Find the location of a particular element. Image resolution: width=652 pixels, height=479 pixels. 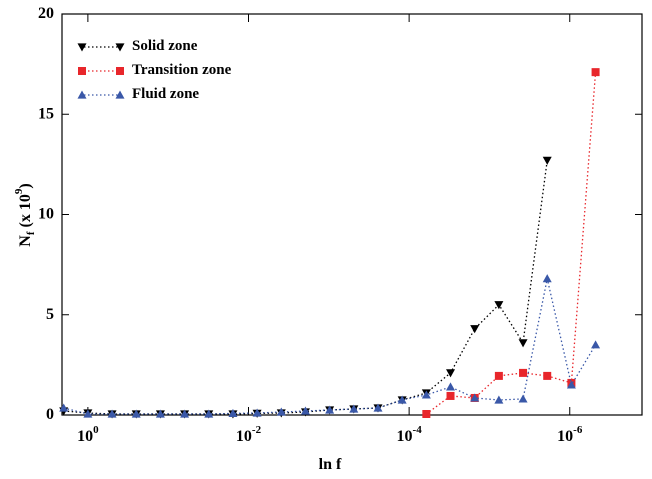

x-tick-label: 10⁻⁴ is located at coordinates (410, 434).